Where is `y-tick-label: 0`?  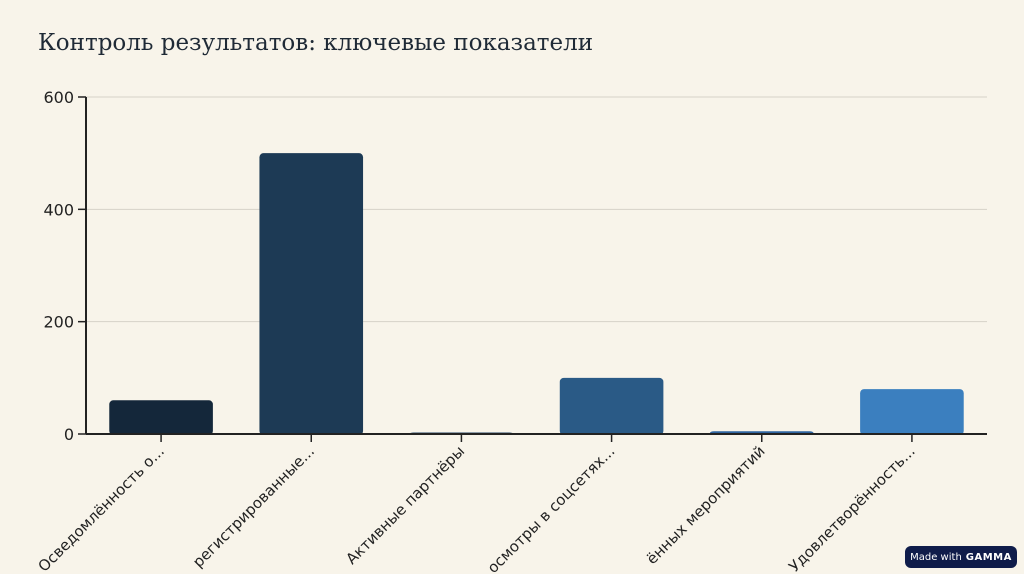
y-tick-label: 0 is located at coordinates (69, 434).